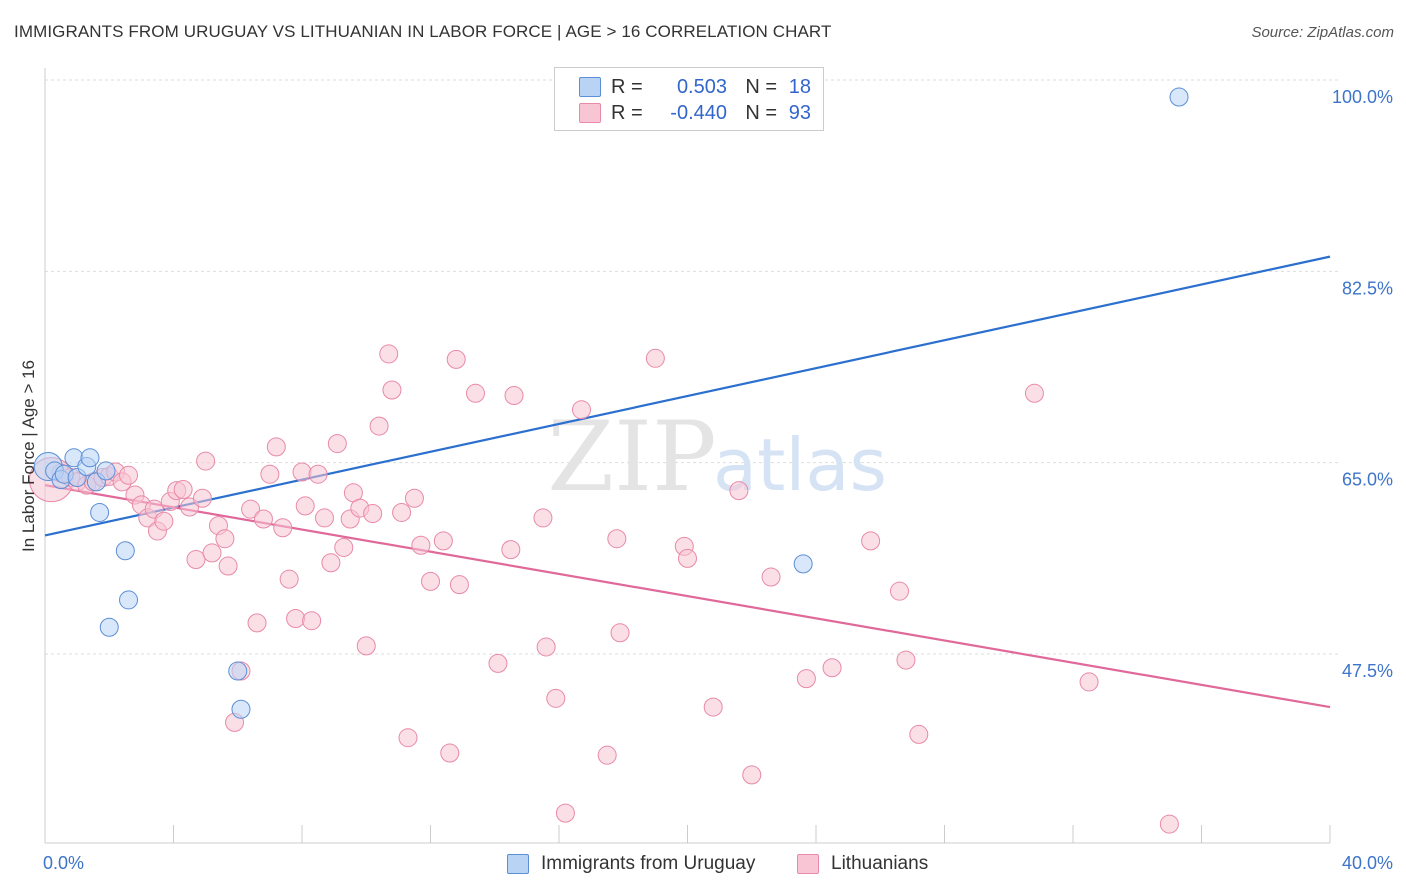 This screenshot has height=892, width=1406. What do you see at coordinates (1362, 97) in the screenshot?
I see `y-tick-label: 100.0%` at bounding box center [1362, 97].